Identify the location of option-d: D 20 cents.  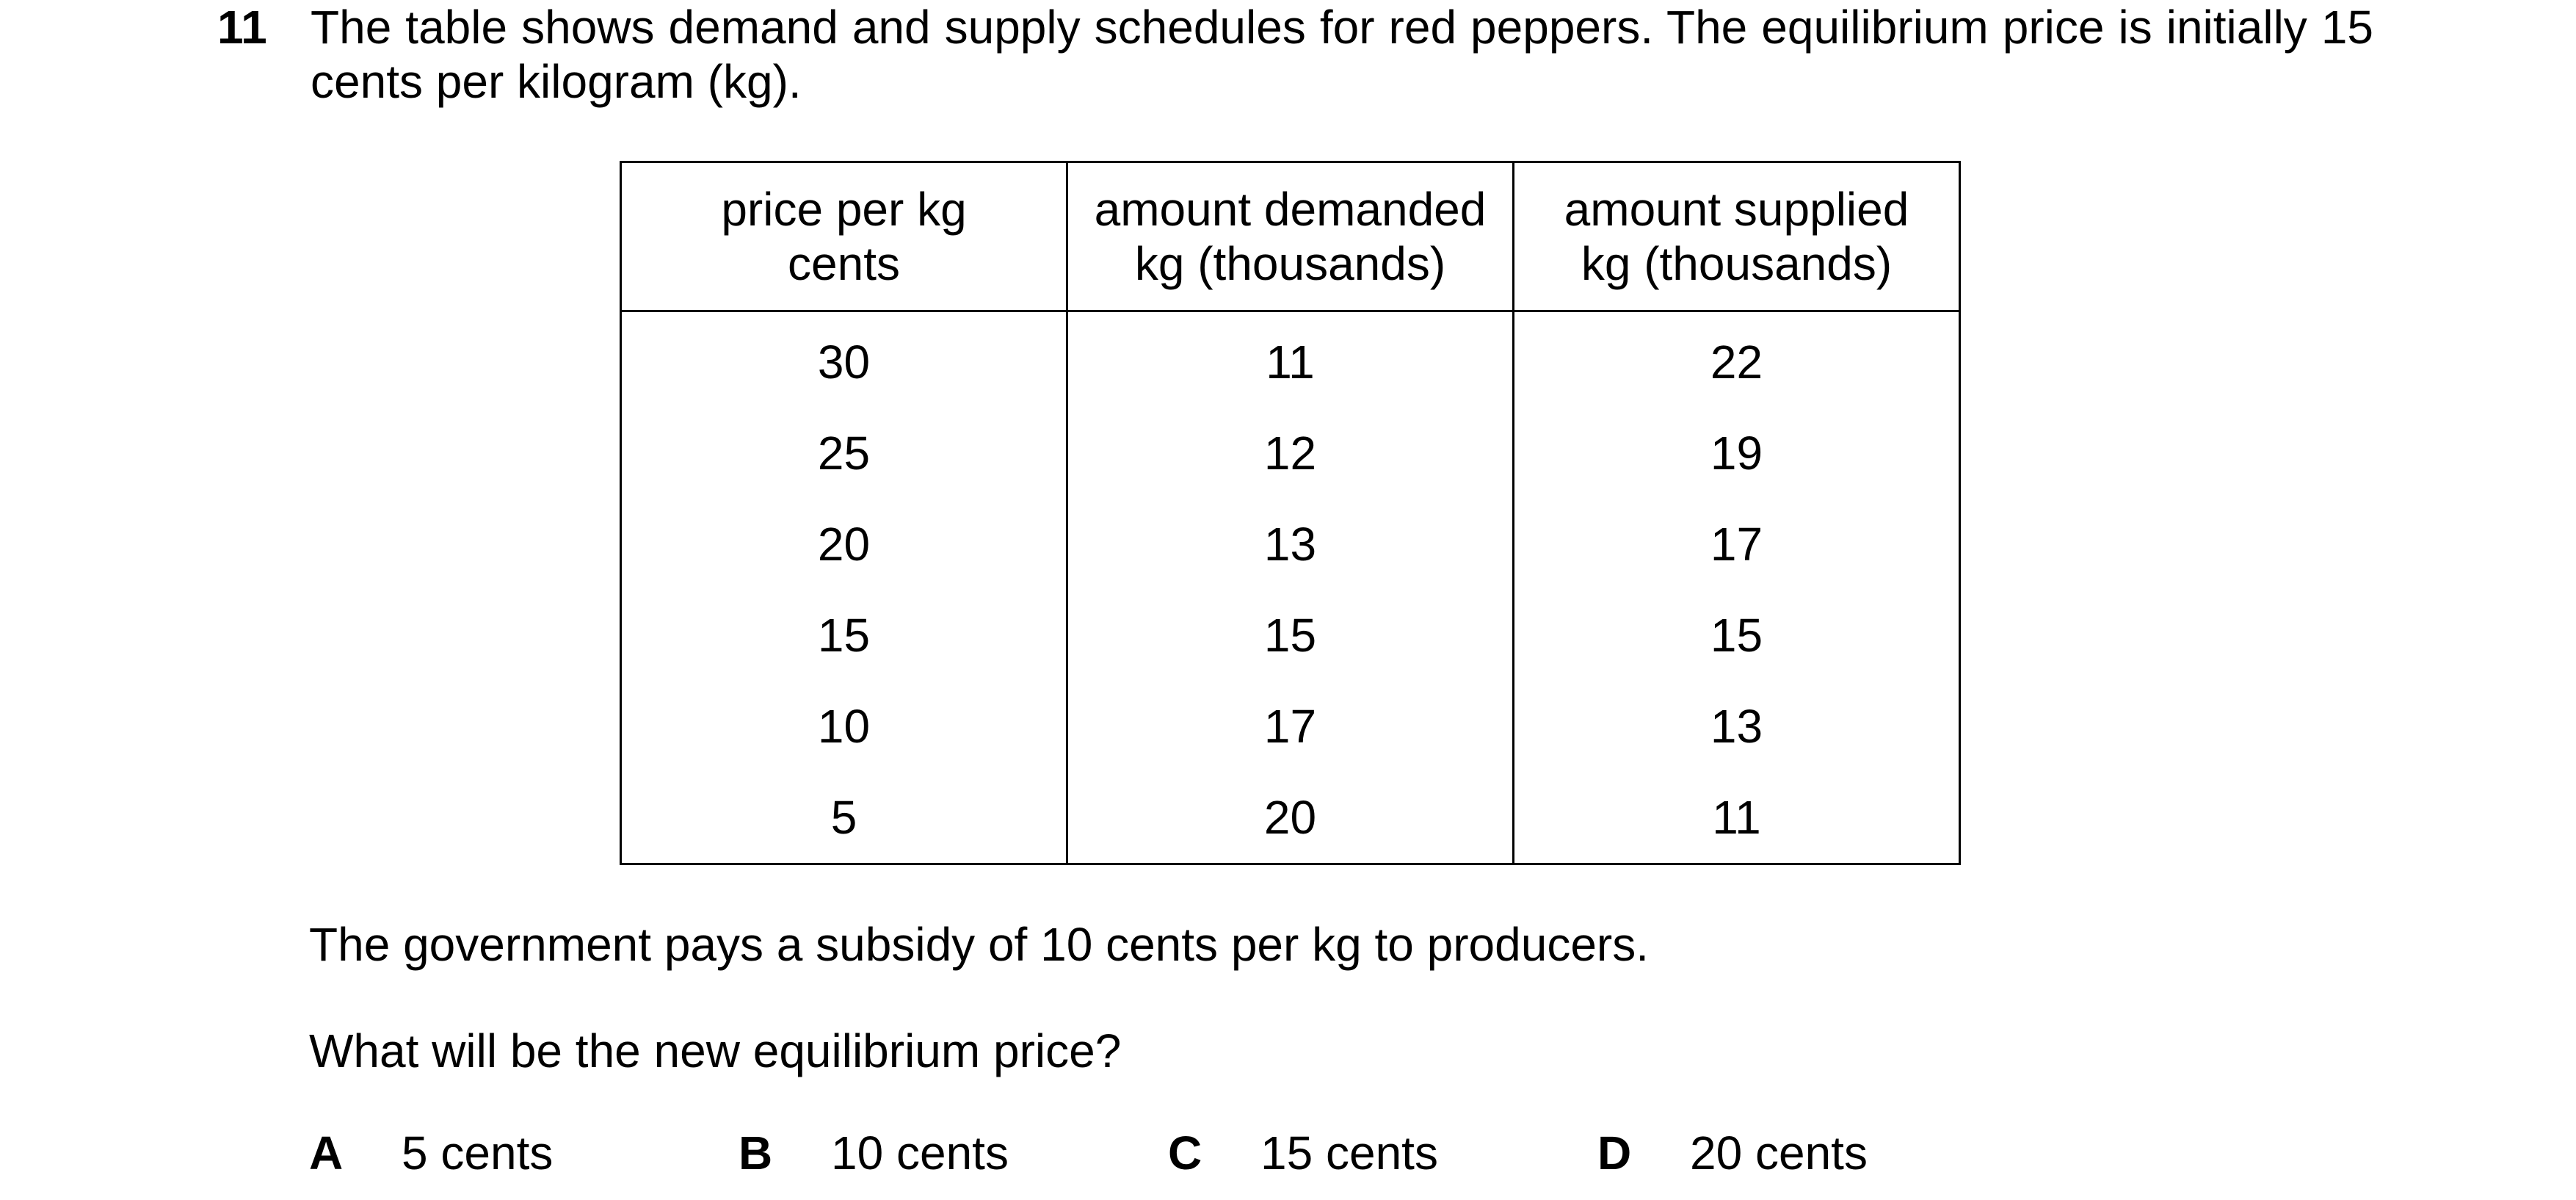
(1733, 1153).